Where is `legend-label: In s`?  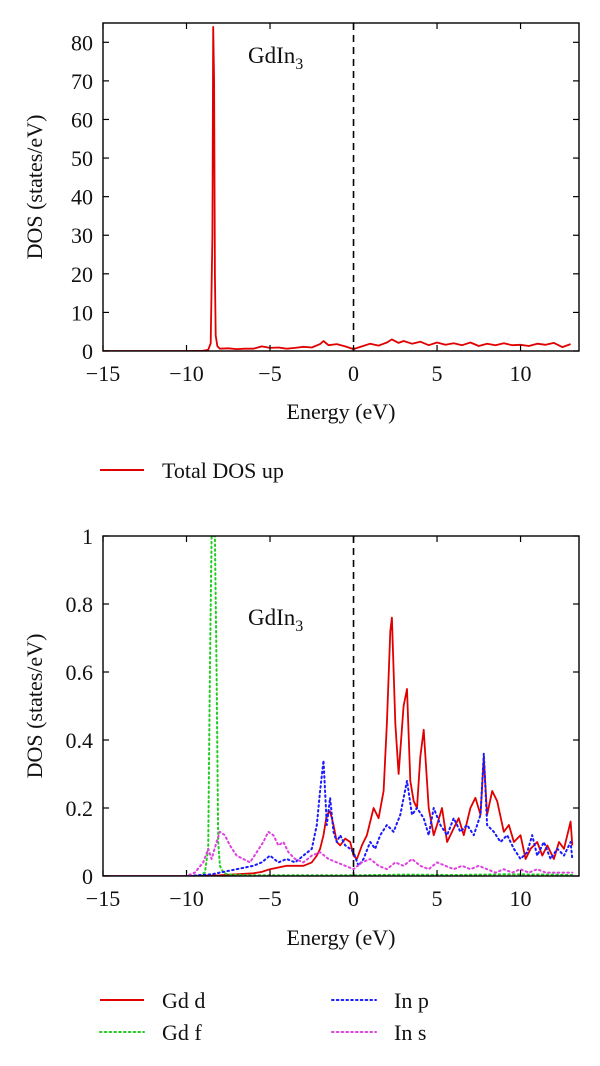
legend-label: In s is located at coordinates (410, 1032).